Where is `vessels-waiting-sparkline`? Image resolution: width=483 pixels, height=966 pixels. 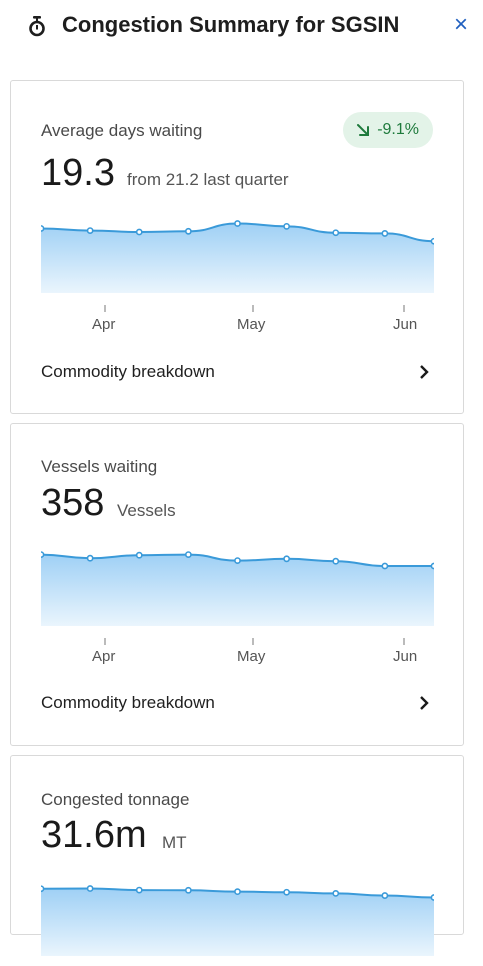
vessels-waiting-sparkline is located at coordinates (237, 588).